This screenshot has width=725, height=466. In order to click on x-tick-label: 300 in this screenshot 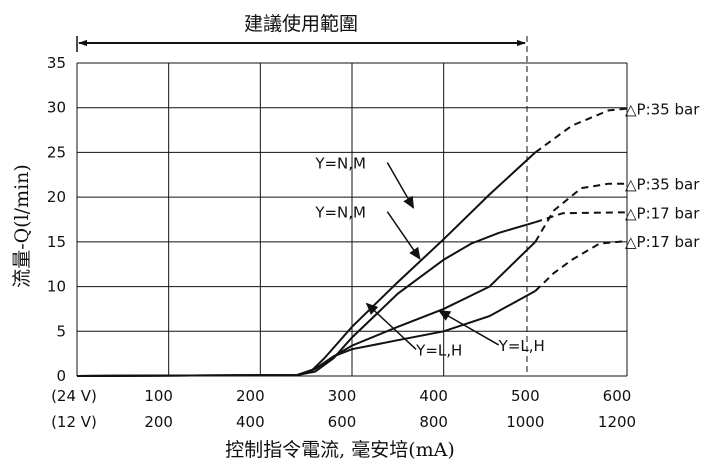, I will do `click(342, 396)`.